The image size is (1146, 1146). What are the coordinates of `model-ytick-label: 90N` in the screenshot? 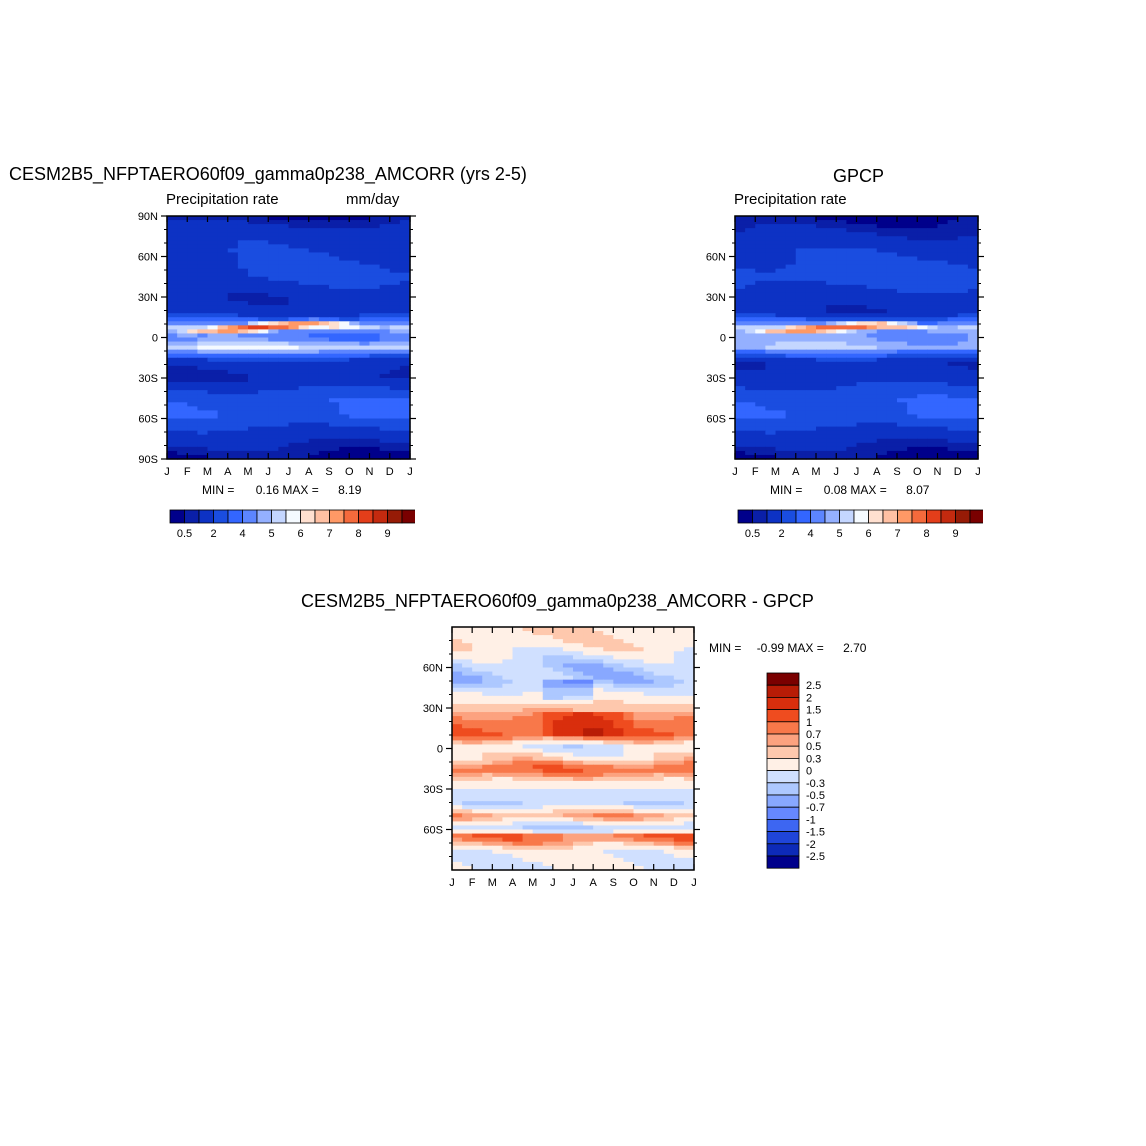 It's located at (148, 217).